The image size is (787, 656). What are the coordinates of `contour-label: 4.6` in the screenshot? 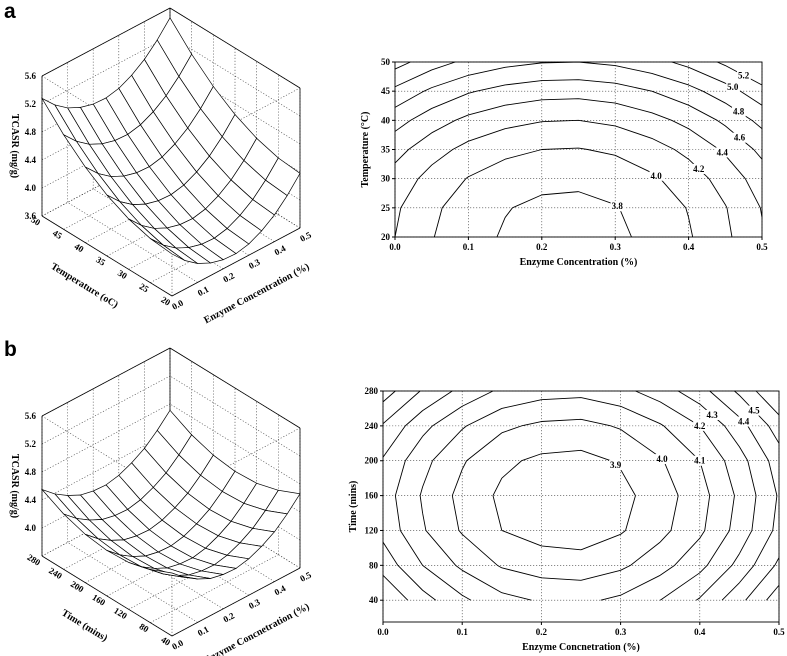 It's located at (740, 138).